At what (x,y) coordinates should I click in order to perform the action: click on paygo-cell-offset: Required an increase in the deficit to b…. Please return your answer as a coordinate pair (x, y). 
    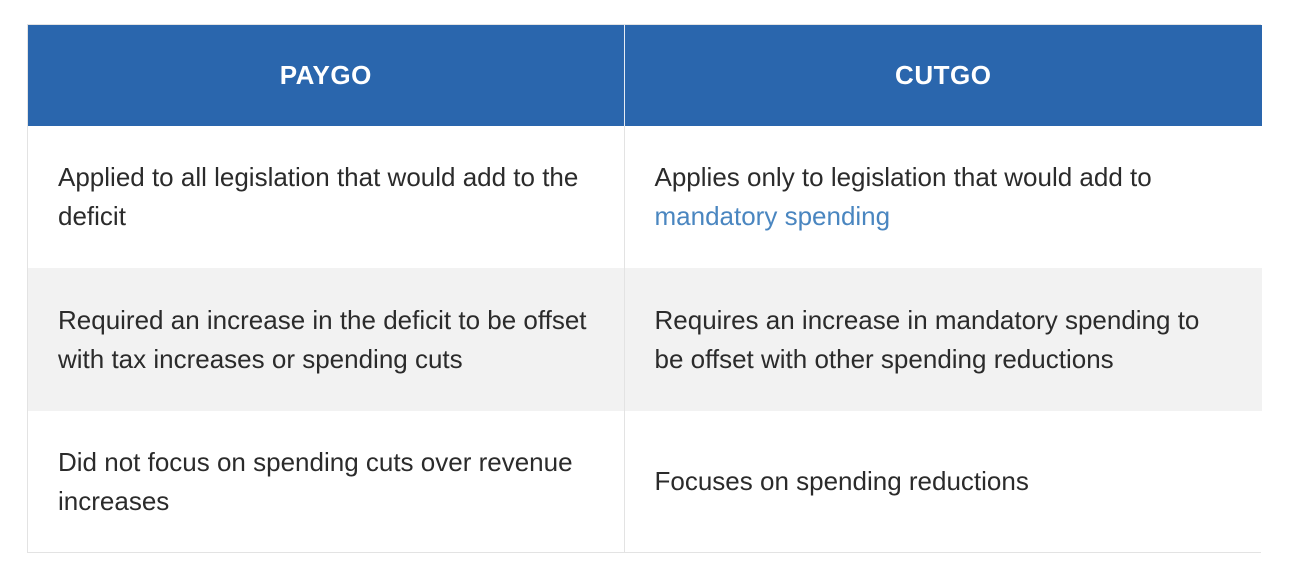
    Looking at the image, I should click on (326, 339).